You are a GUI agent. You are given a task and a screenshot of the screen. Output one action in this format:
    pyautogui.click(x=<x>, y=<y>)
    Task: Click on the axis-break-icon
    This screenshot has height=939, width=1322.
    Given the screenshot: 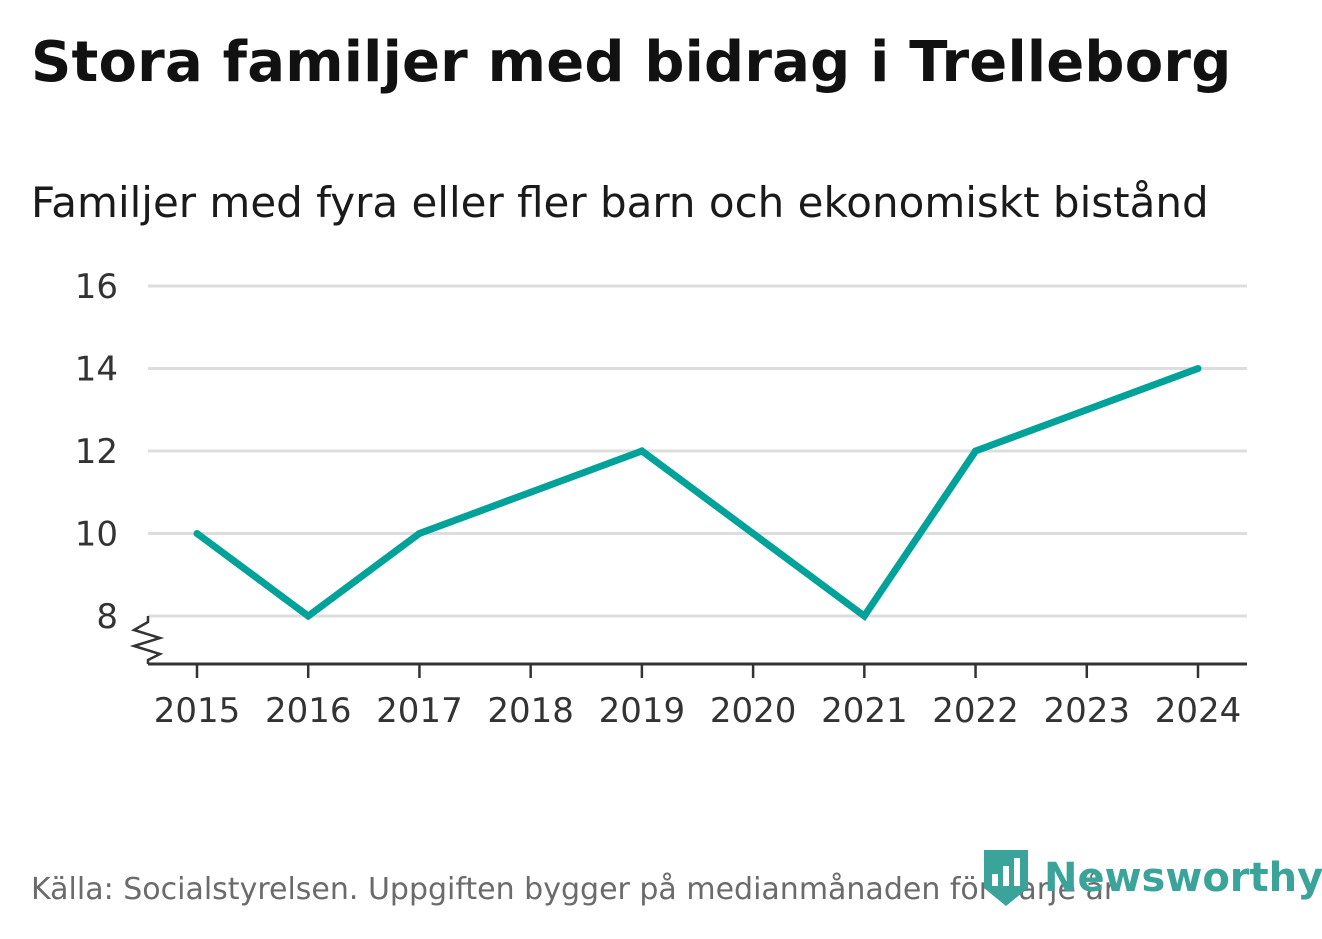 What is the action you would take?
    pyautogui.click(x=147, y=640)
    